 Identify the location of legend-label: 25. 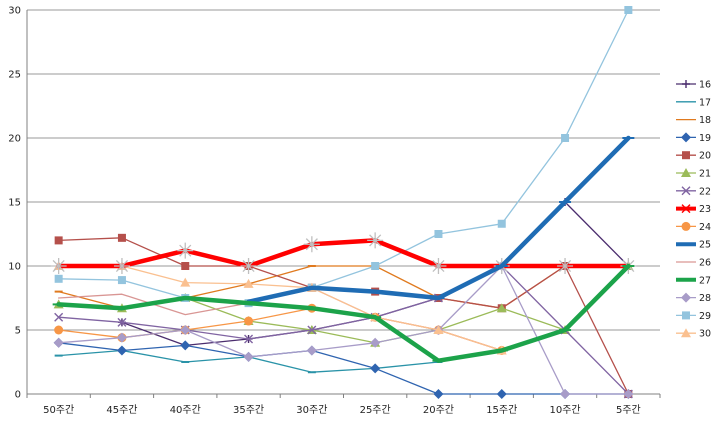
(705, 245).